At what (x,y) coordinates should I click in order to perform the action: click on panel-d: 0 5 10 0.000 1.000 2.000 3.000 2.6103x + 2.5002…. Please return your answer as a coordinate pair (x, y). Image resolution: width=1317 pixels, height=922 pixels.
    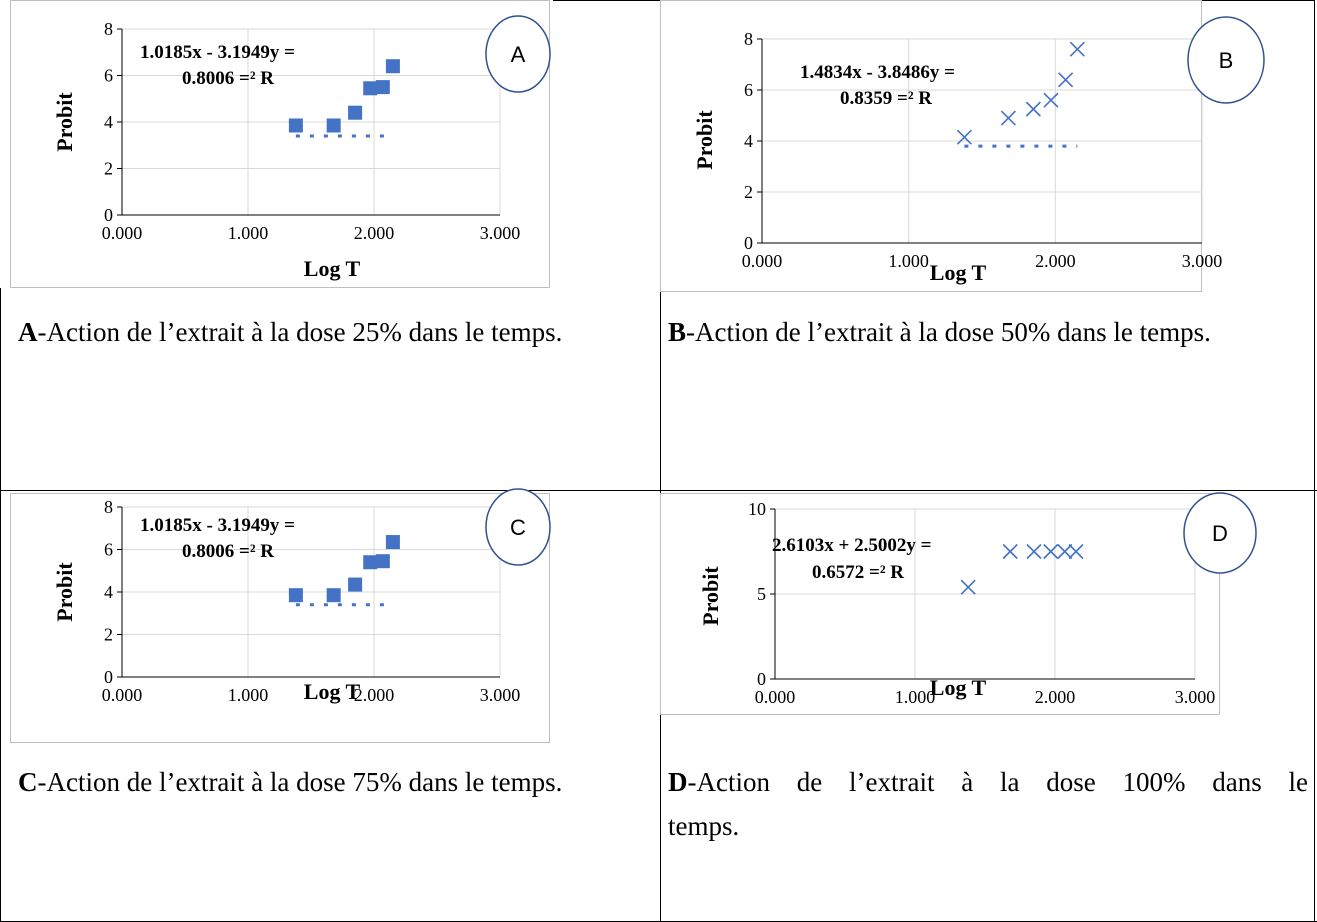
    Looking at the image, I should click on (986, 617).